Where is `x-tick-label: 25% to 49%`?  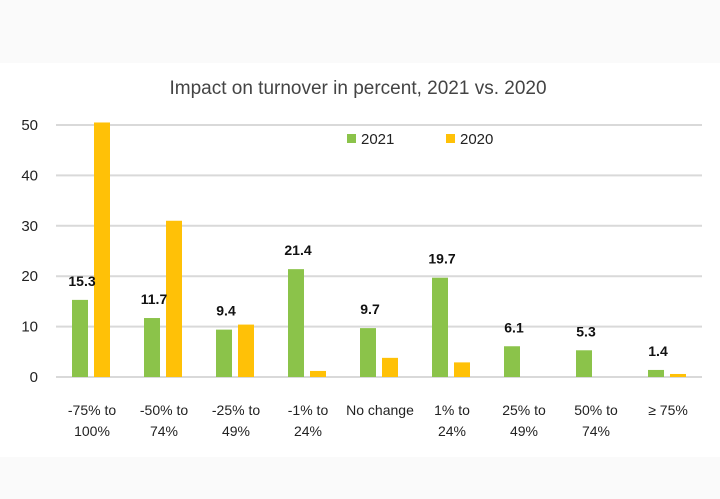
x-tick-label: 25% to 49% is located at coordinates (524, 420).